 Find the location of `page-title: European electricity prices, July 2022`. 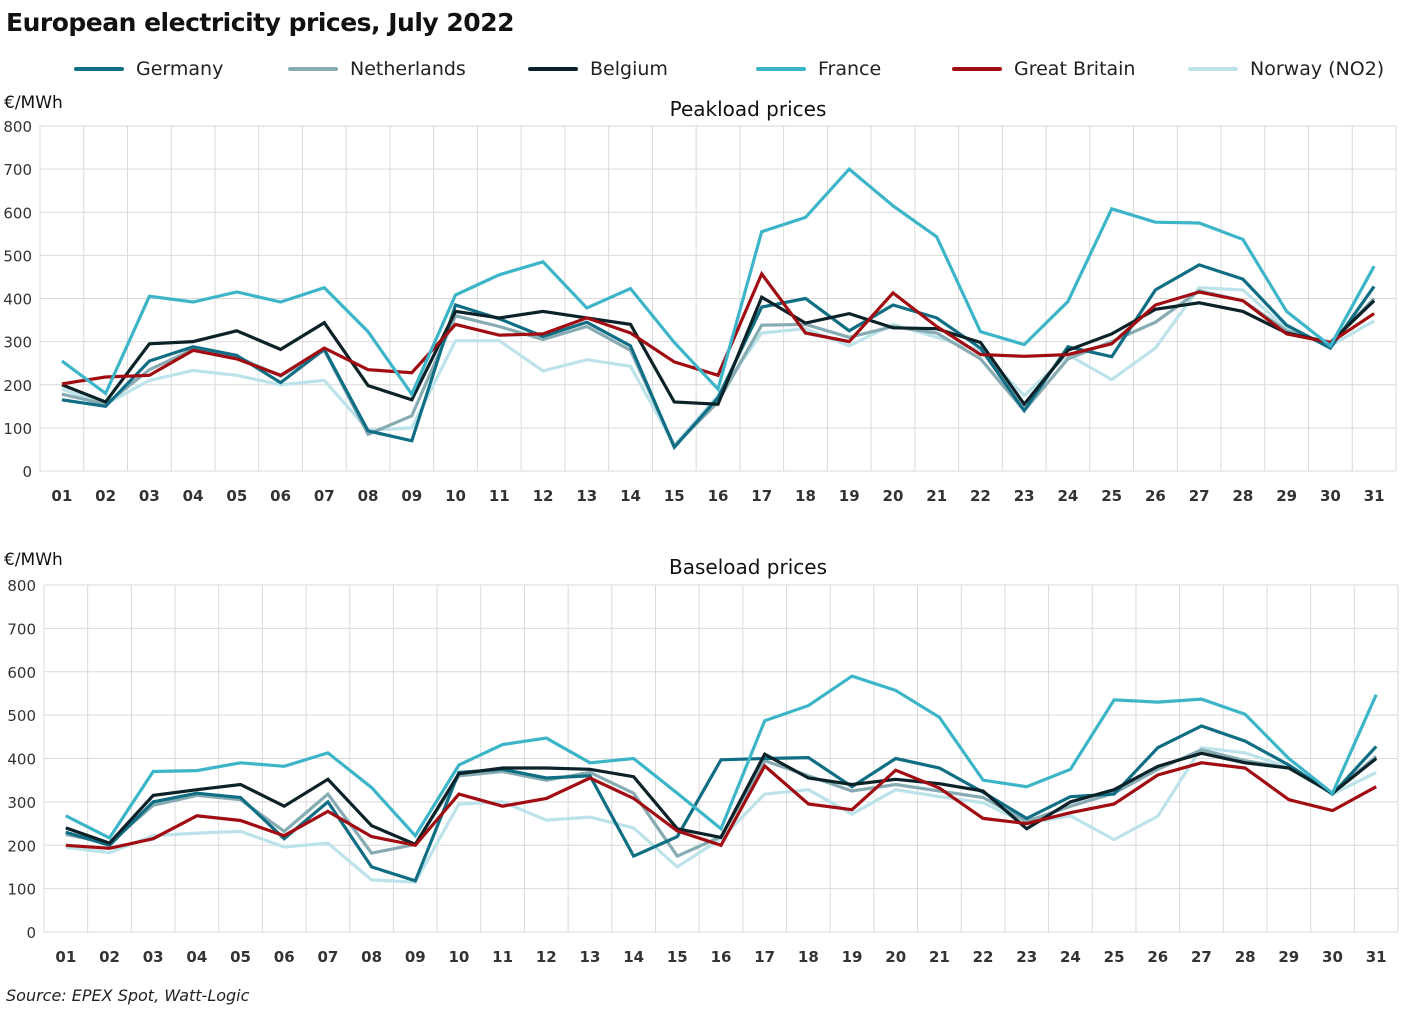

page-title: European electricity prices, July 2022 is located at coordinates (260, 22).